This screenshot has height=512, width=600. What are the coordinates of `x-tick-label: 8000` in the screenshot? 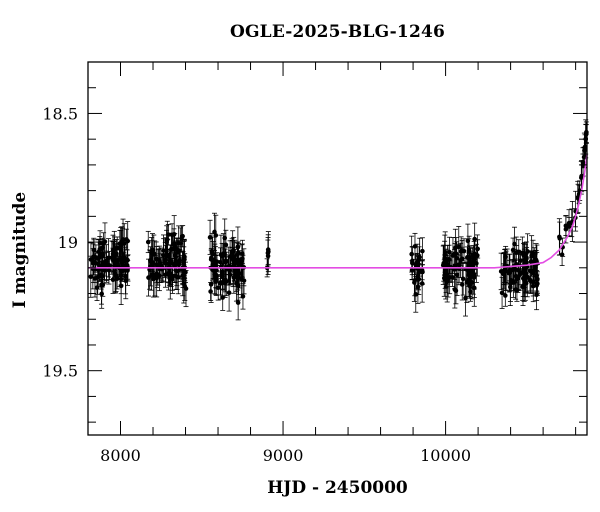 It's located at (120, 455).